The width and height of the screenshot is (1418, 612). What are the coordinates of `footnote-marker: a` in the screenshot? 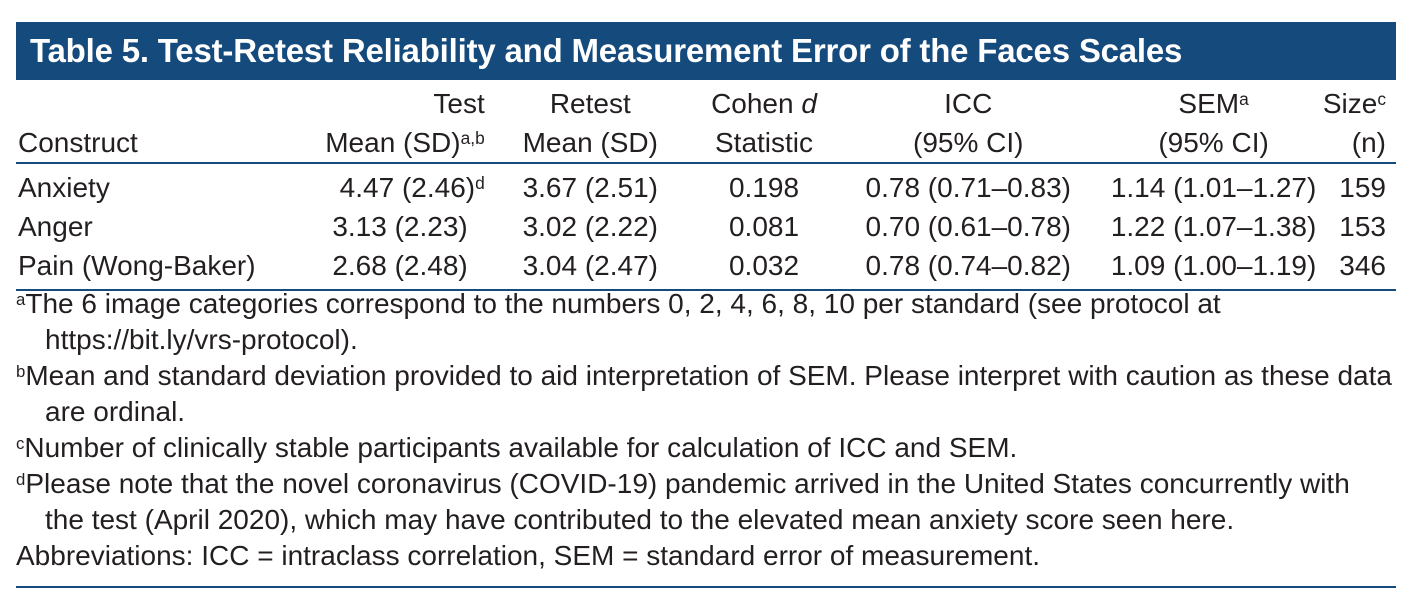 It's located at (21, 300).